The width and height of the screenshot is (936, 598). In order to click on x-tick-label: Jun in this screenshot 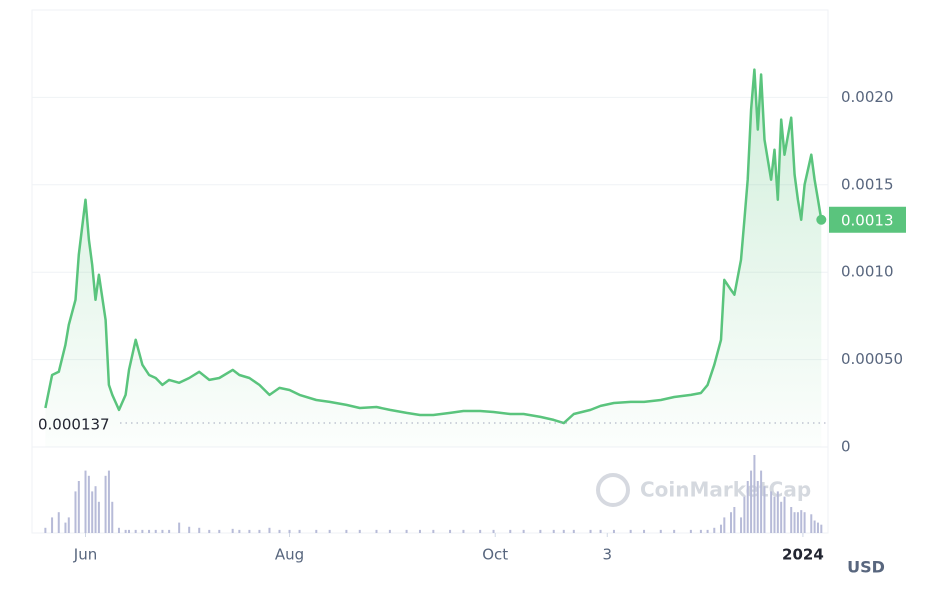, I will do `click(85, 555)`.